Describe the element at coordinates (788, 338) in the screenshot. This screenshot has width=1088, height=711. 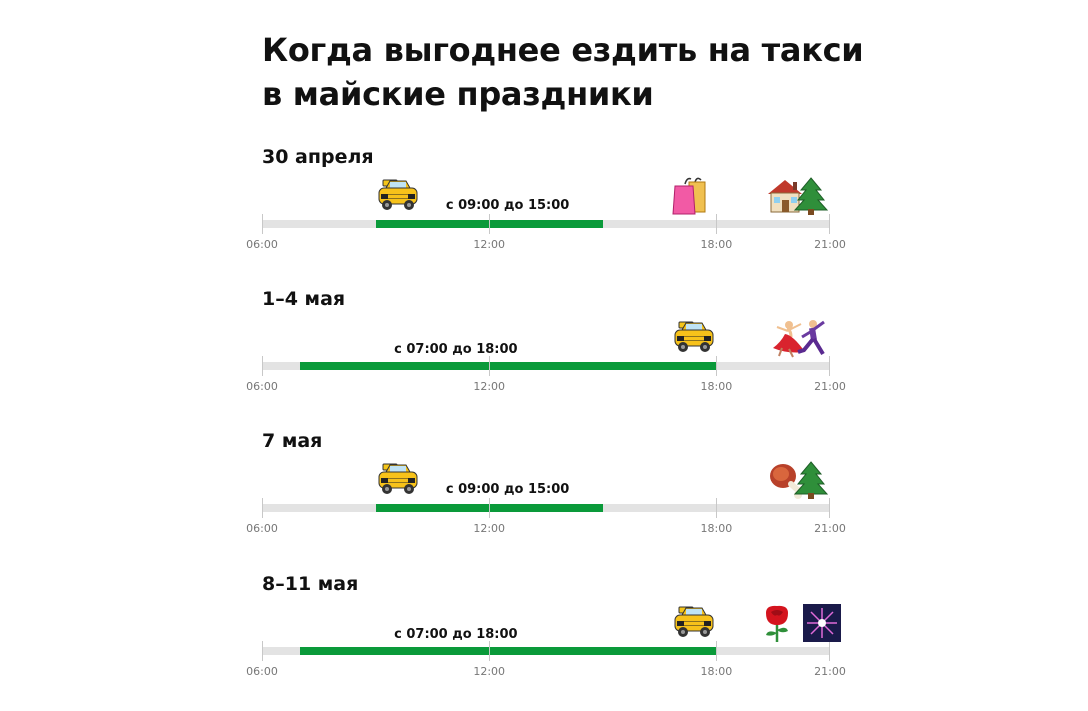
I see `dancer-woman-icon` at that location.